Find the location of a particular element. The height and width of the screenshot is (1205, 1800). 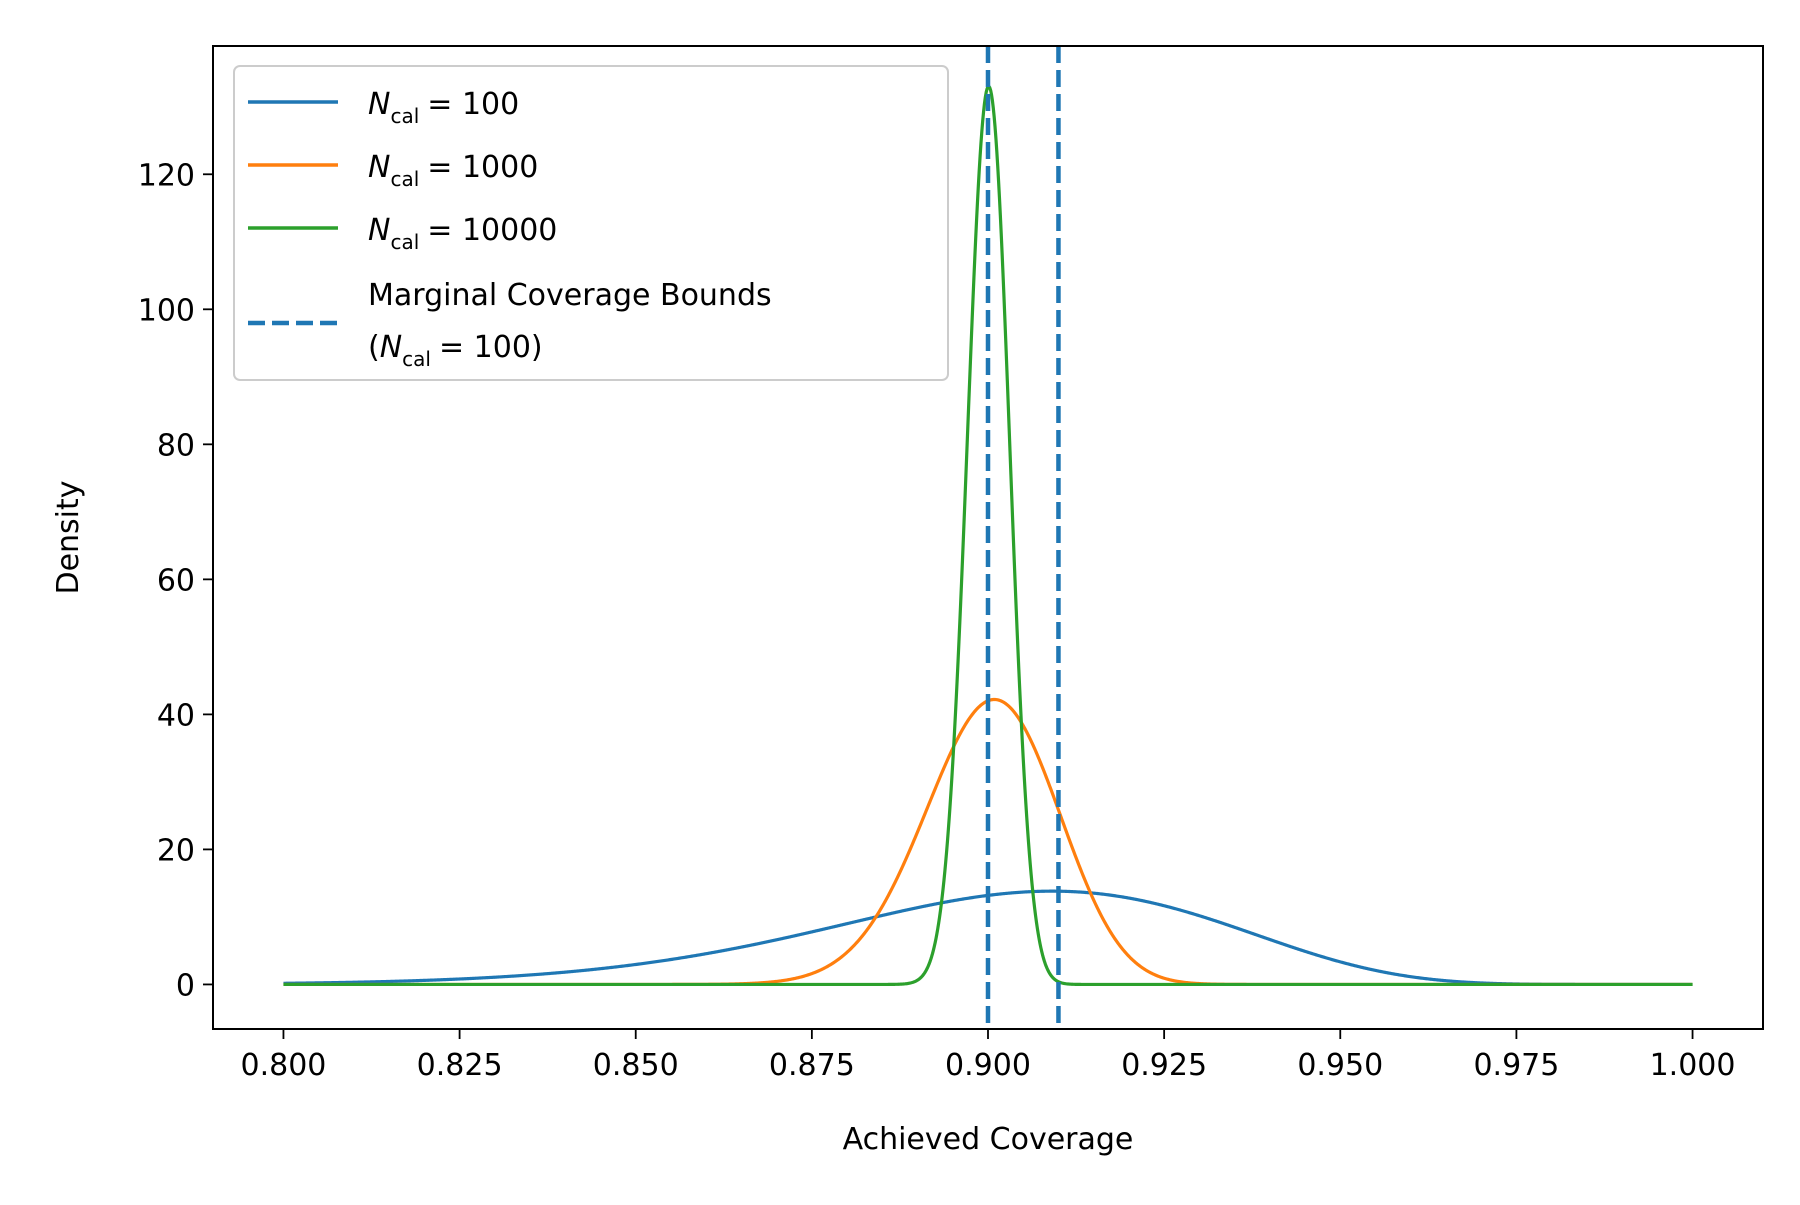

y-tick-label: 60 is located at coordinates (176, 580).